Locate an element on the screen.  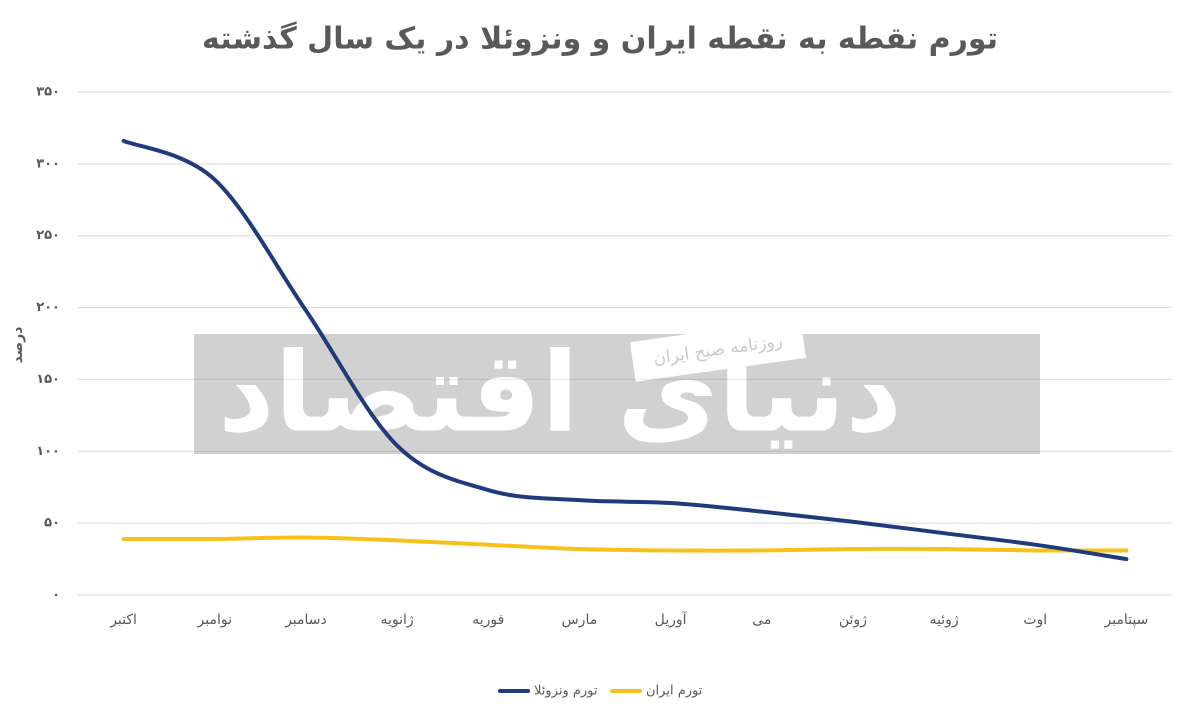
x-tick-label: می is located at coordinates (761, 620).